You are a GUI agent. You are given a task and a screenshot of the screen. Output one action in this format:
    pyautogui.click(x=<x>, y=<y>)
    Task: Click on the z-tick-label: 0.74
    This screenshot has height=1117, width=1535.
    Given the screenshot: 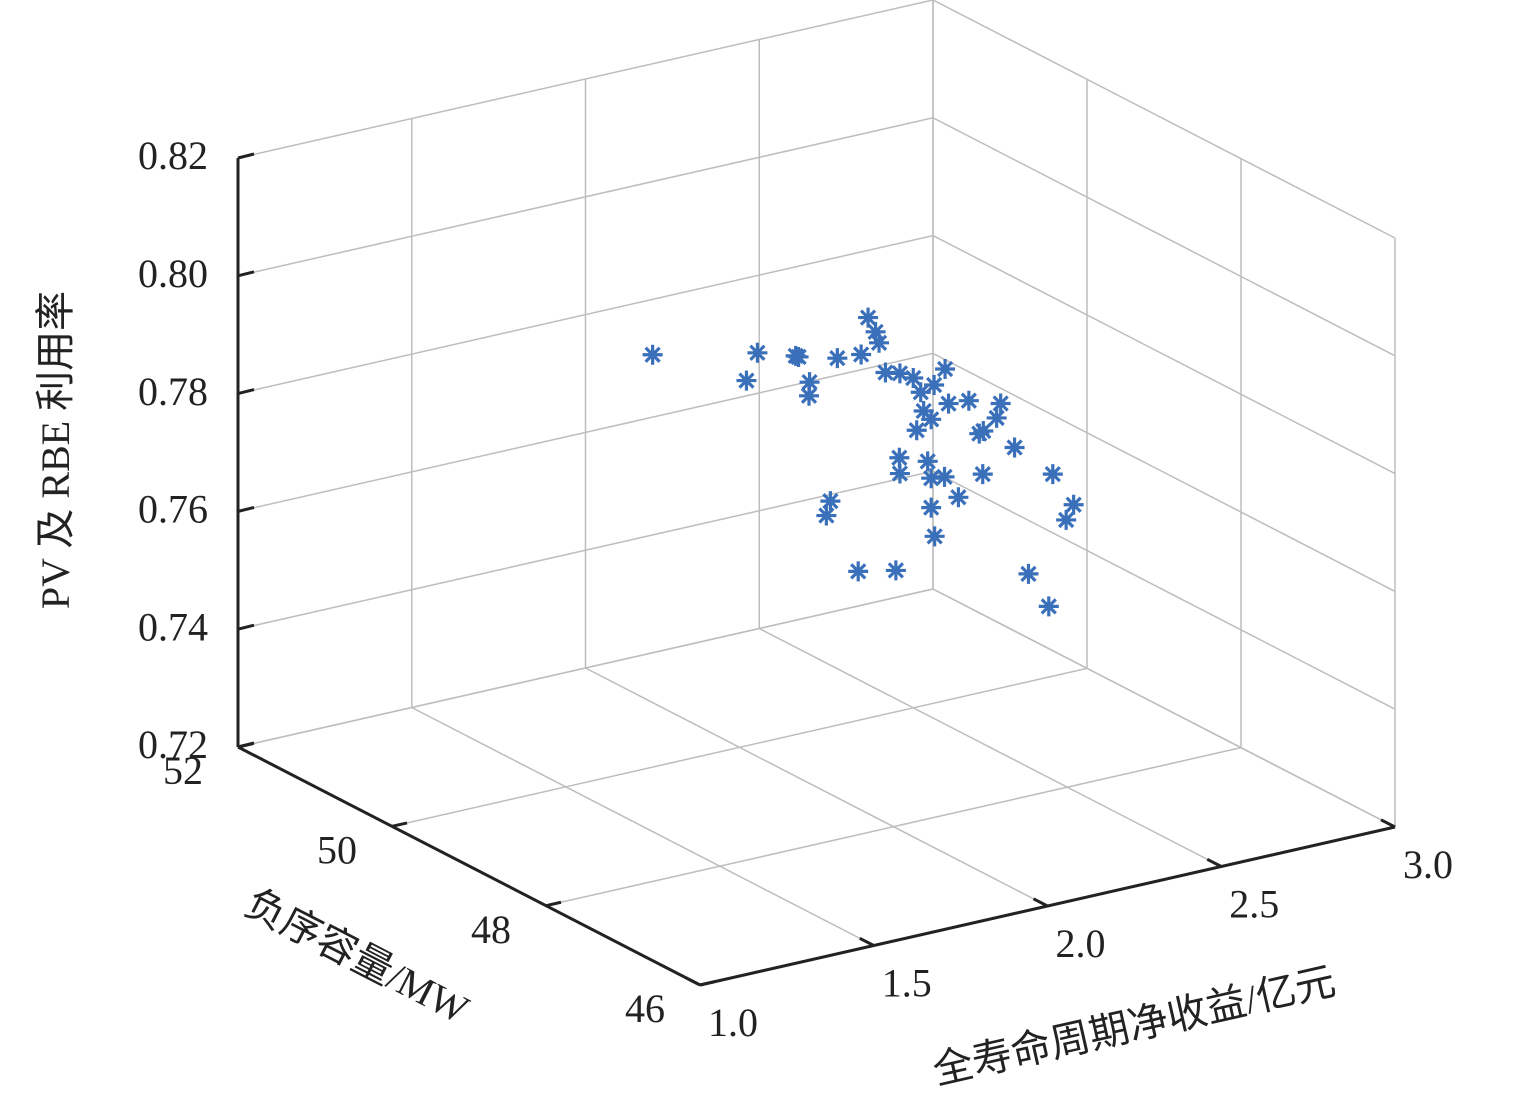 What is the action you would take?
    pyautogui.click(x=173, y=626)
    